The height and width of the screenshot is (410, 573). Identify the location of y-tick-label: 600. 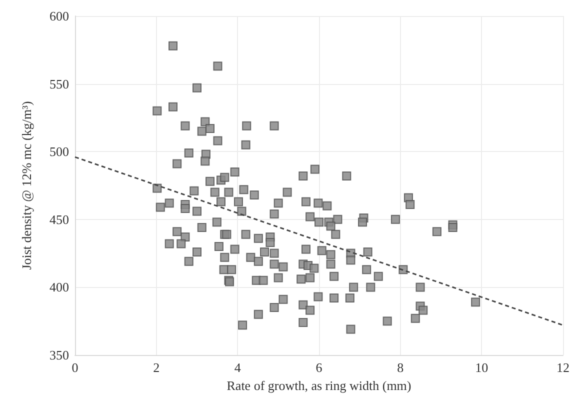
(59, 16).